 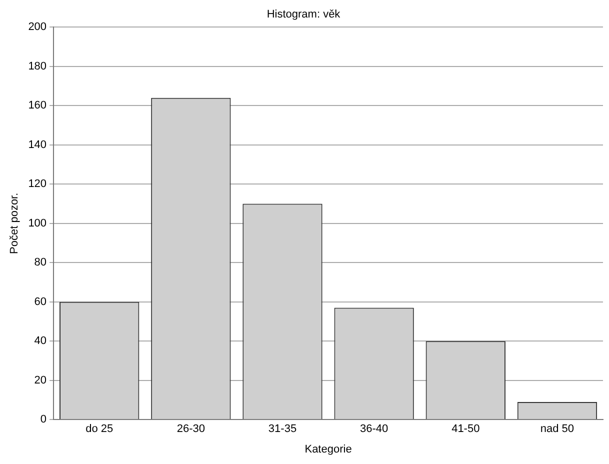 What do you see at coordinates (557, 429) in the screenshot?
I see `x-tick-label: nad 50` at bounding box center [557, 429].